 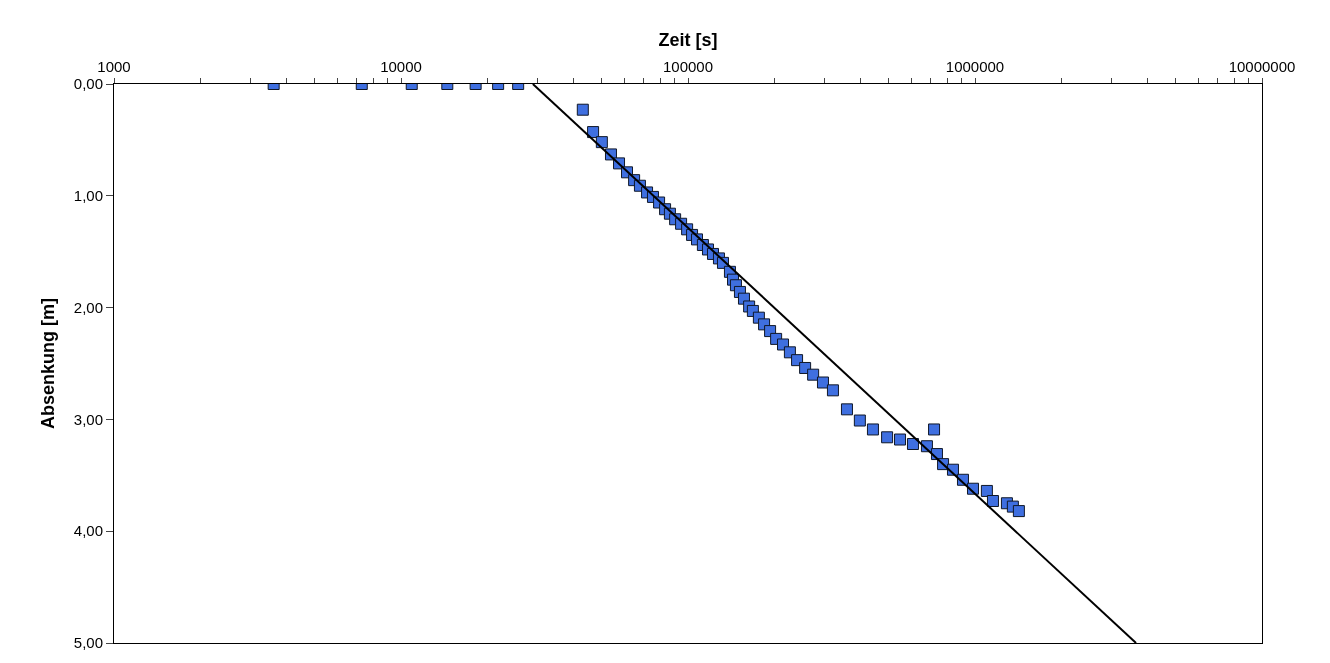 What do you see at coordinates (88, 307) in the screenshot?
I see `y-tick-label: 2,00` at bounding box center [88, 307].